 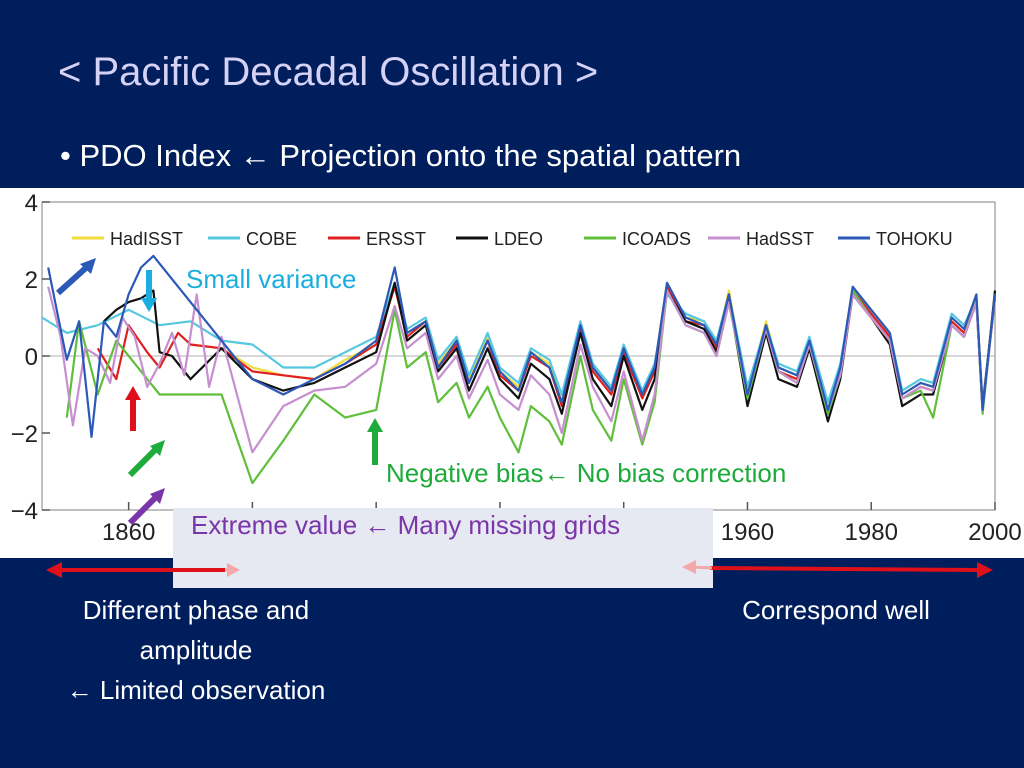 What do you see at coordinates (146, 239) in the screenshot?
I see `legend-label: HadISST` at bounding box center [146, 239].